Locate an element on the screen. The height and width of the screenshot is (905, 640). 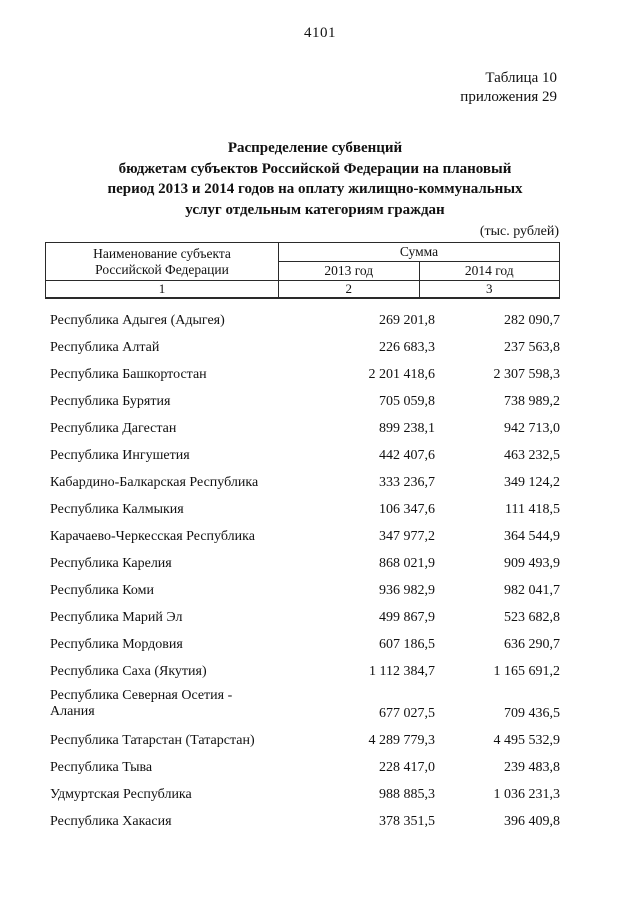
region-name: Республика Мордовия is located at coordinates (116, 644).